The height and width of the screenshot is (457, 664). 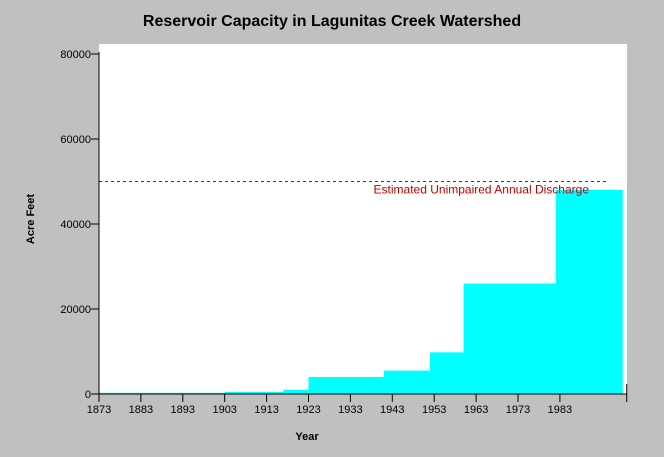 I want to click on y-tick-label: 0, so click(x=88, y=395).